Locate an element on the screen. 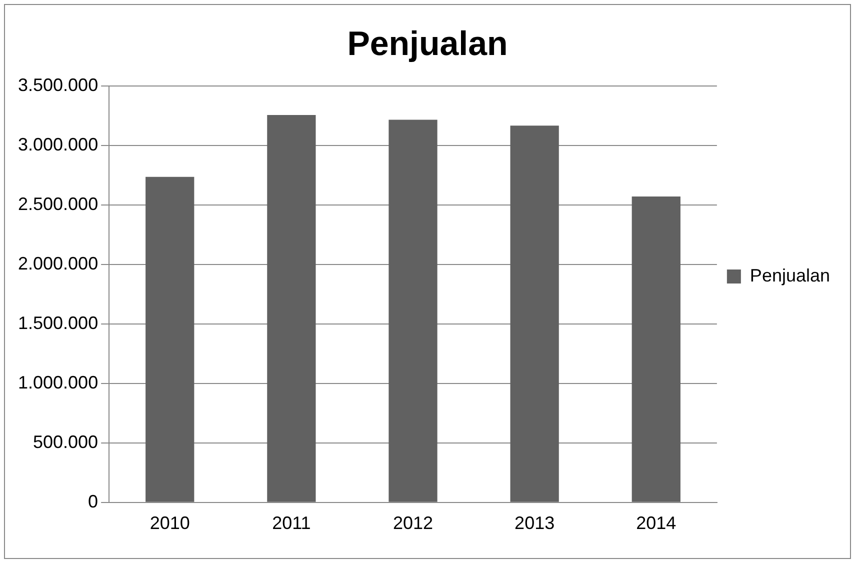 The width and height of the screenshot is (855, 563). y-tick-label: 1.000.000 is located at coordinates (58, 382).